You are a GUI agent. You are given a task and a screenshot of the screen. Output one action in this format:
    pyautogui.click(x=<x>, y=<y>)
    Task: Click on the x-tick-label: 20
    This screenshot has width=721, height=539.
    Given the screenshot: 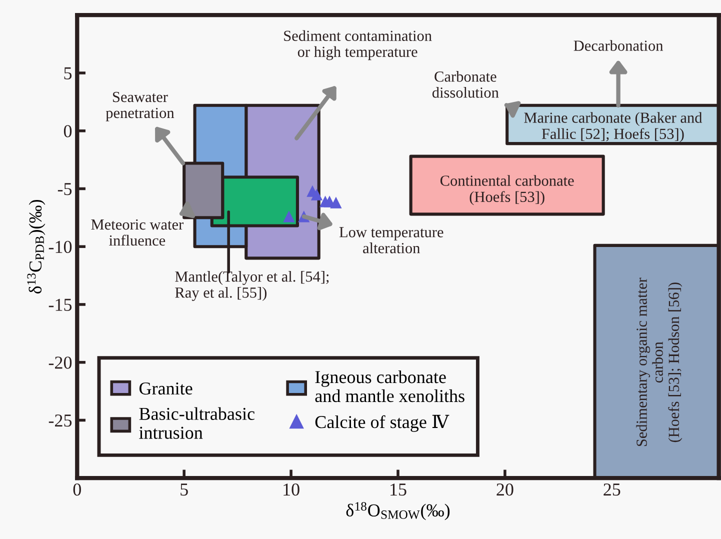 What is the action you would take?
    pyautogui.click(x=505, y=489)
    